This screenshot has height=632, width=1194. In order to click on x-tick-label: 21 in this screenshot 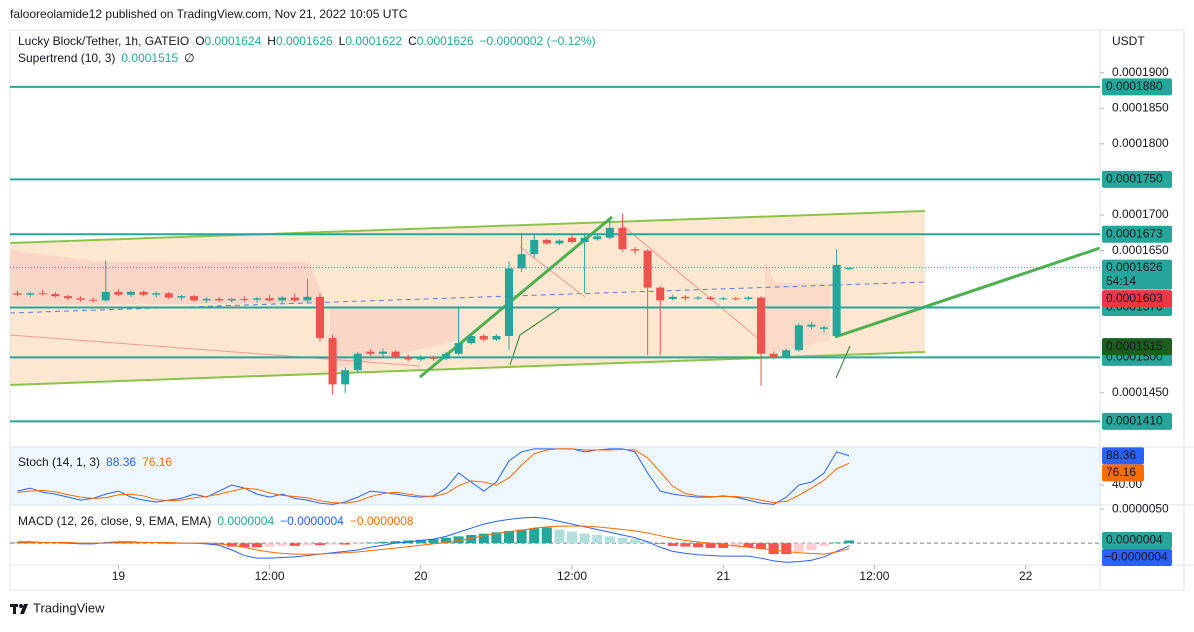, I will do `click(724, 576)`.